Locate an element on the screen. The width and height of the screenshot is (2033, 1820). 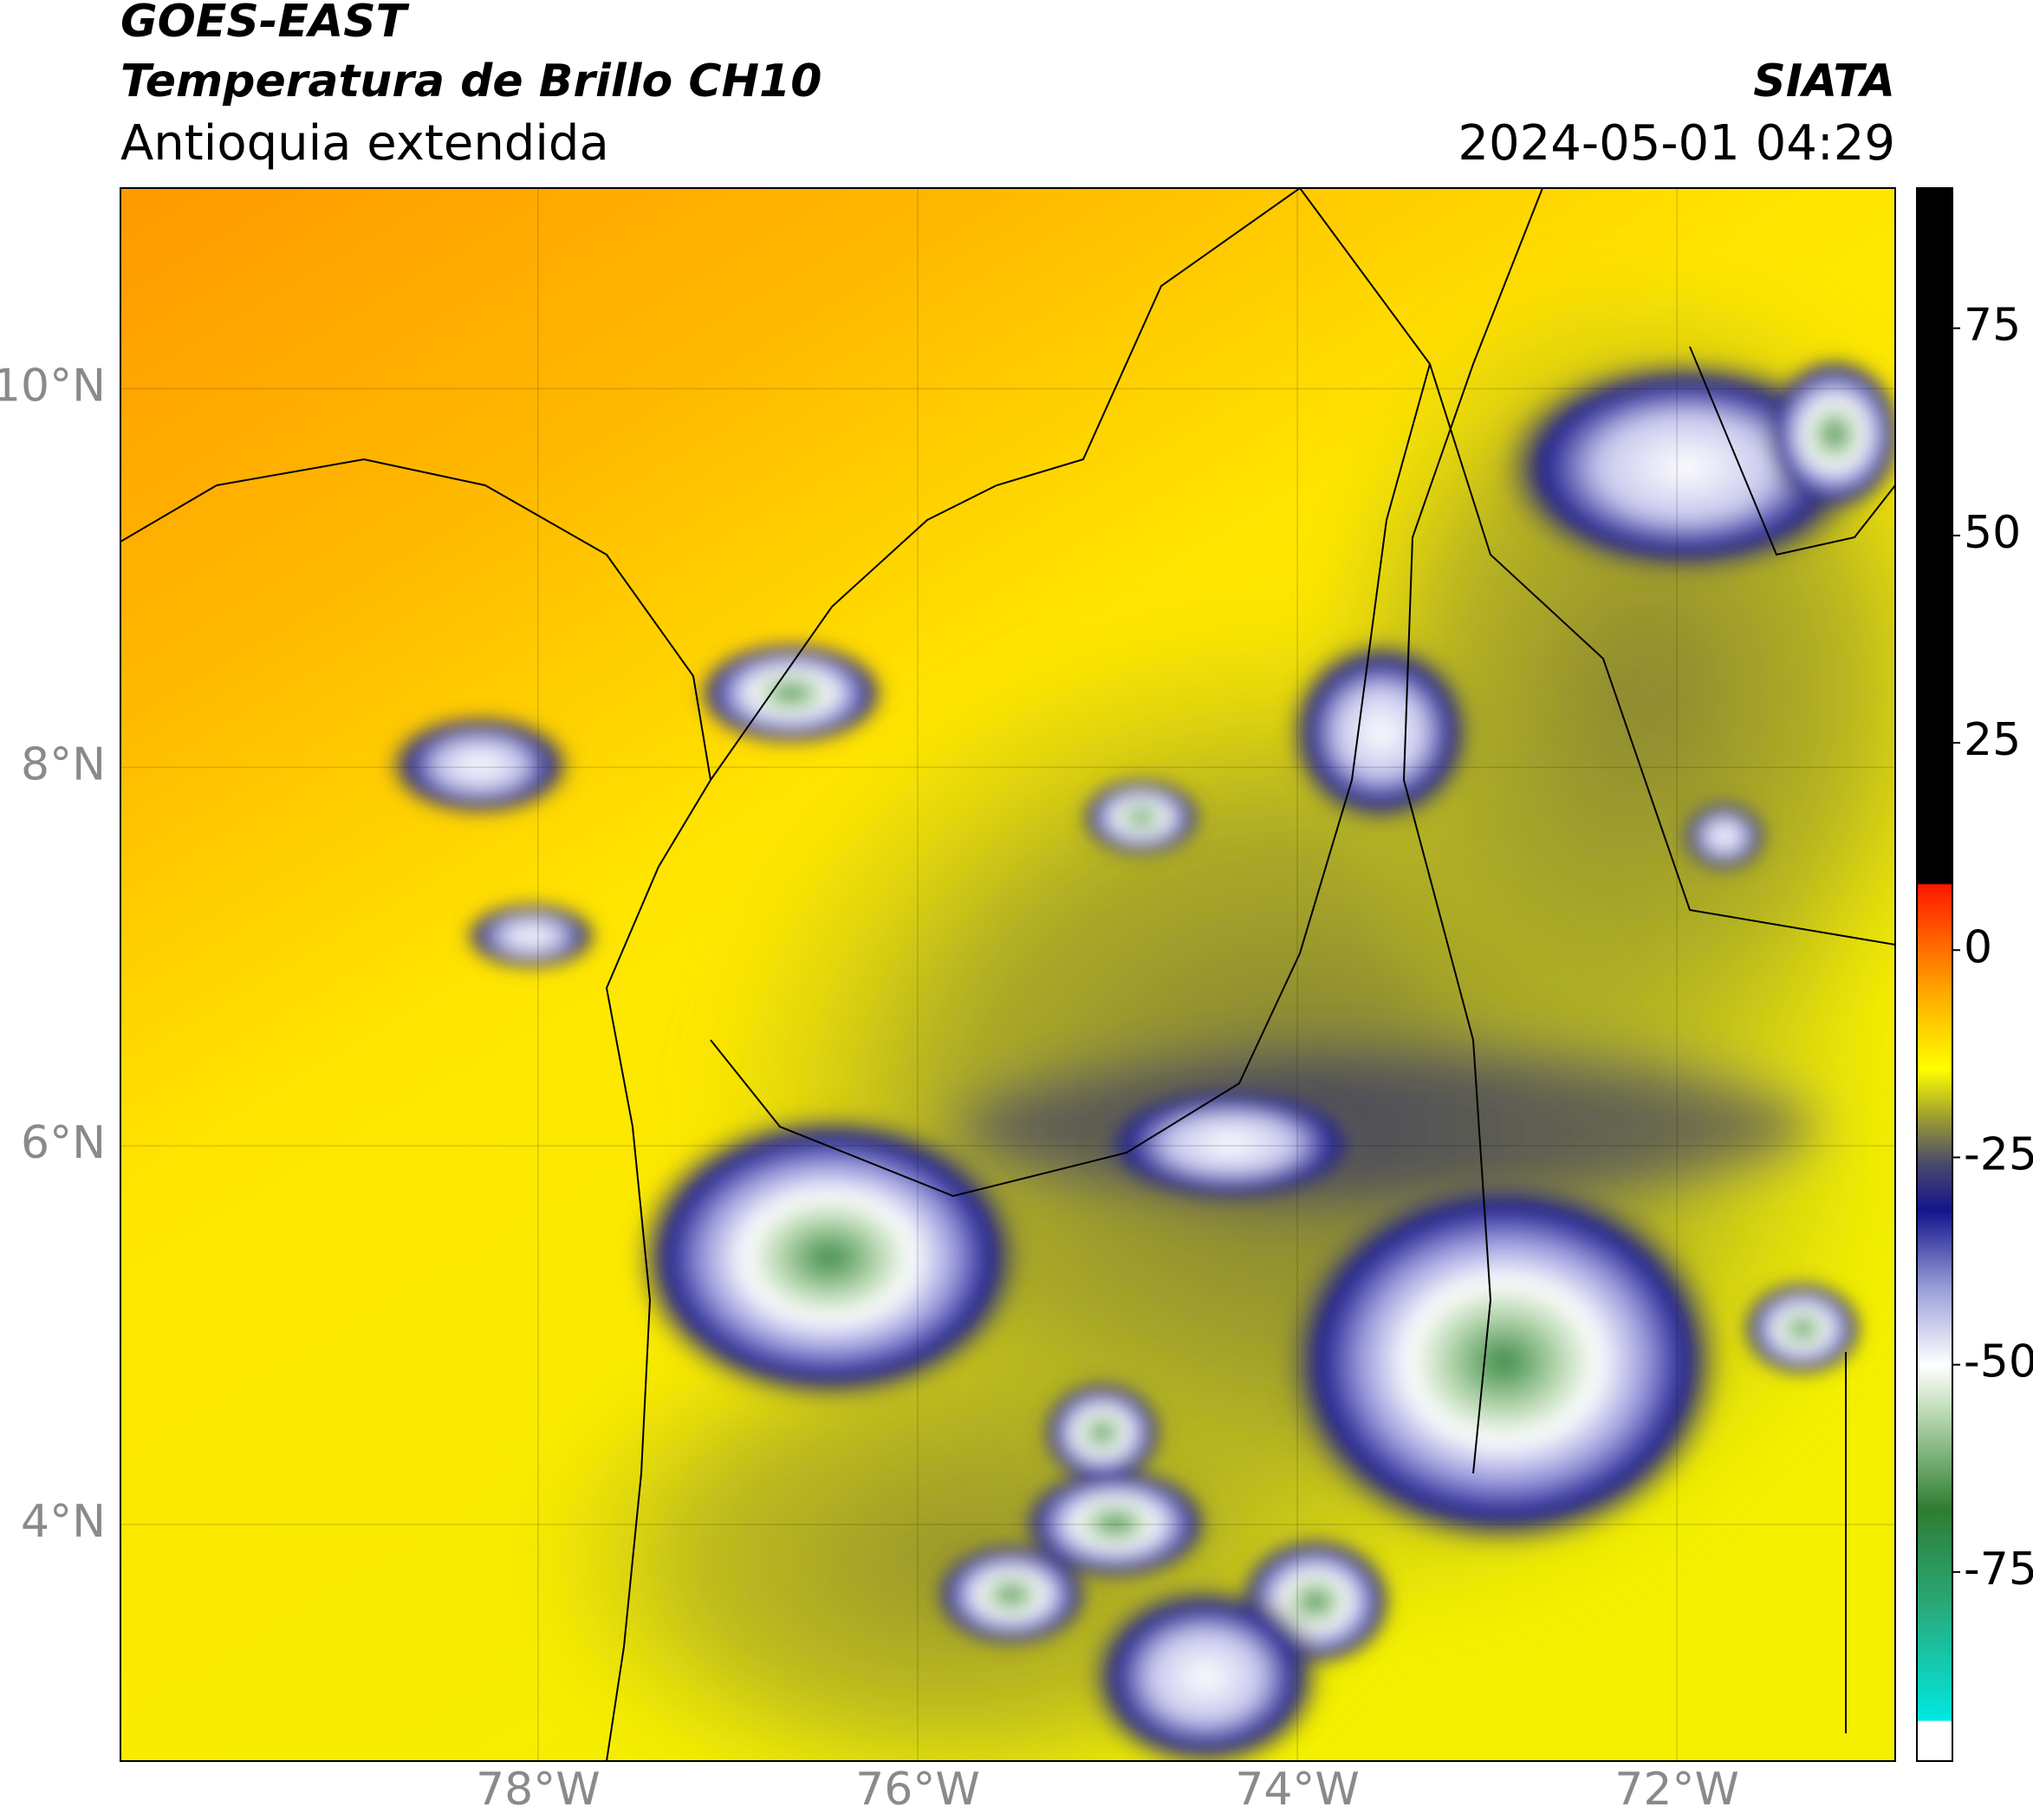
x-tick-label: 74°W is located at coordinates (1297, 1790).